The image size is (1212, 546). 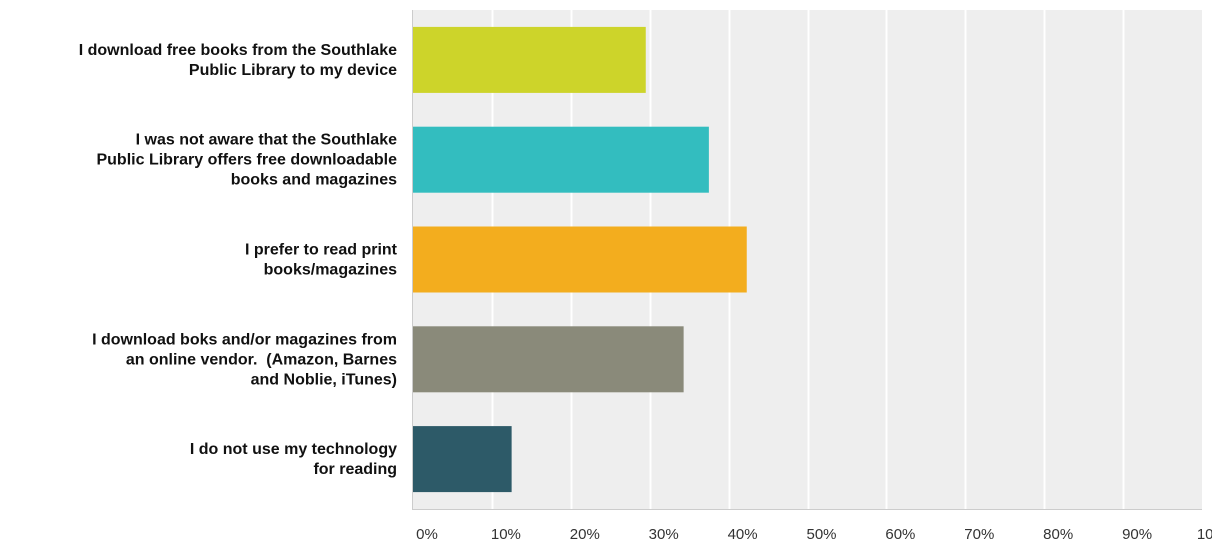 What do you see at coordinates (506, 534) in the screenshot?
I see `x-tick-label: 10%` at bounding box center [506, 534].